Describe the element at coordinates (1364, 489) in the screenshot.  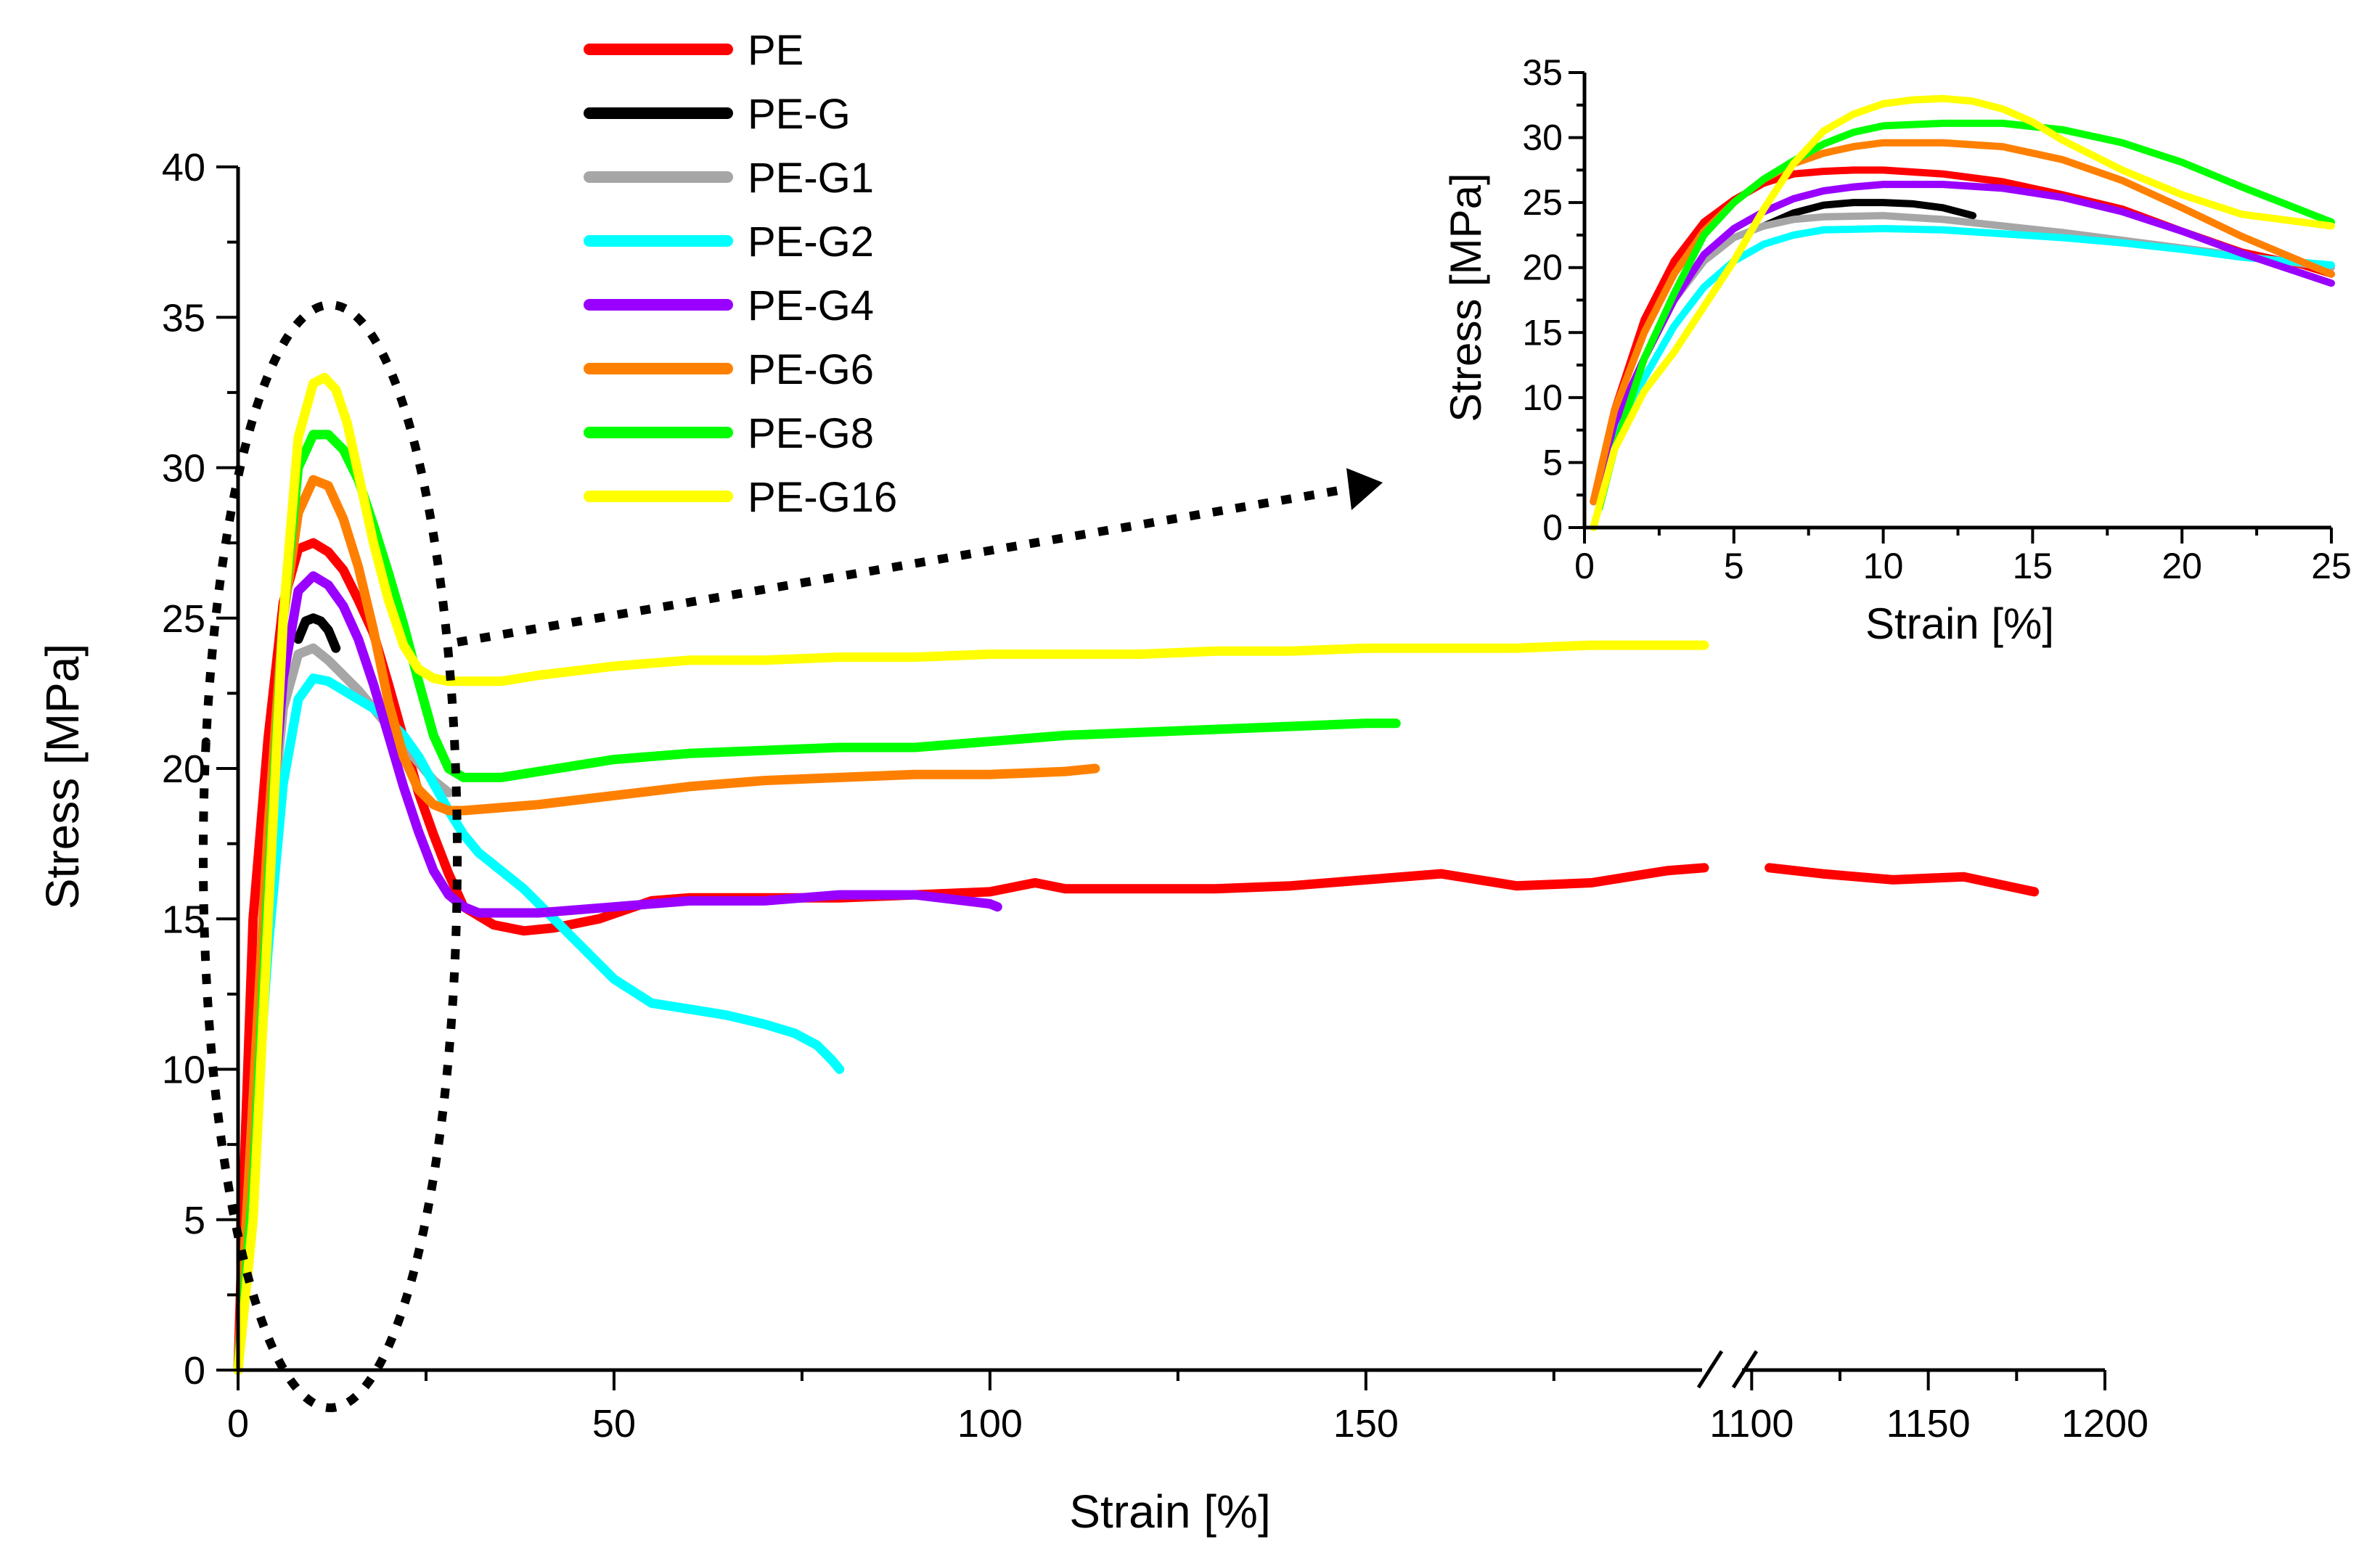
I see `inset-pointer-arrowhead` at that location.